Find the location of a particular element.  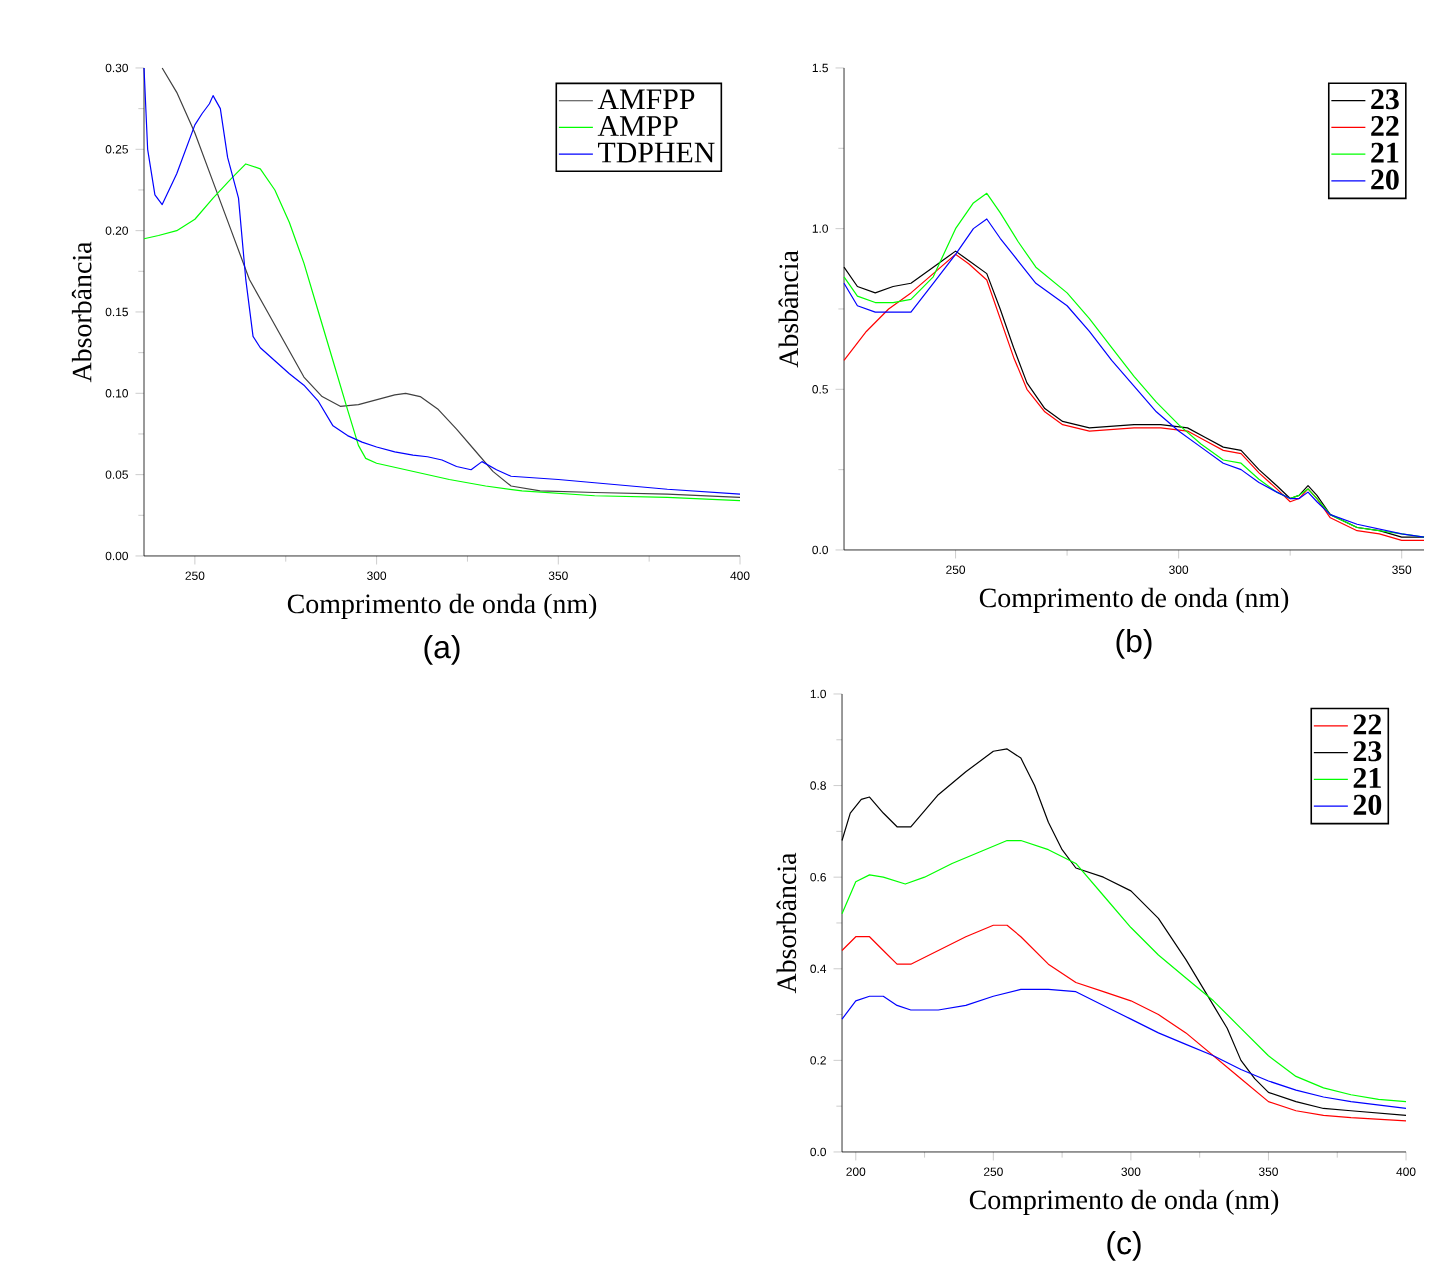

legend-label: TDPHEN is located at coordinates (656, 152).